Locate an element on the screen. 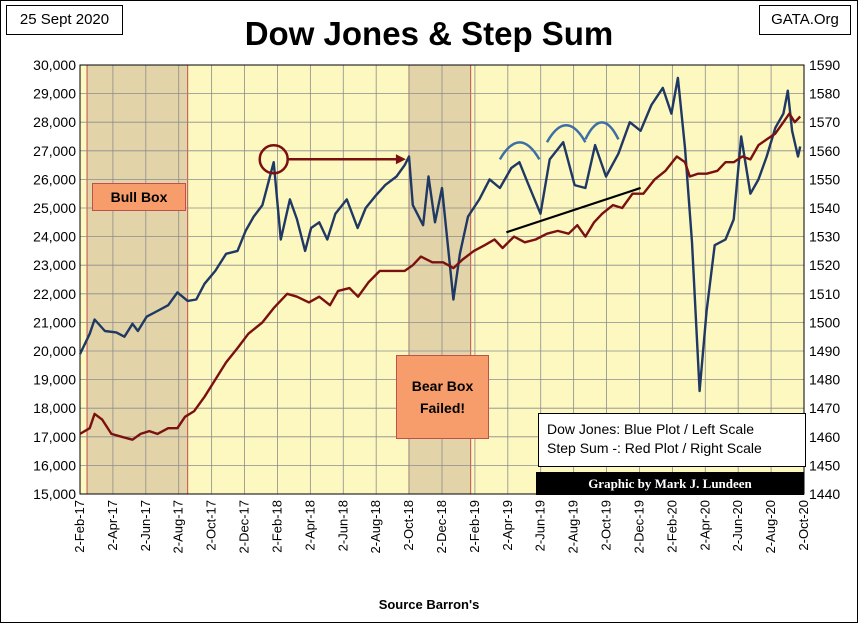  bear-box-label-line2: Failed! is located at coordinates (442, 408).